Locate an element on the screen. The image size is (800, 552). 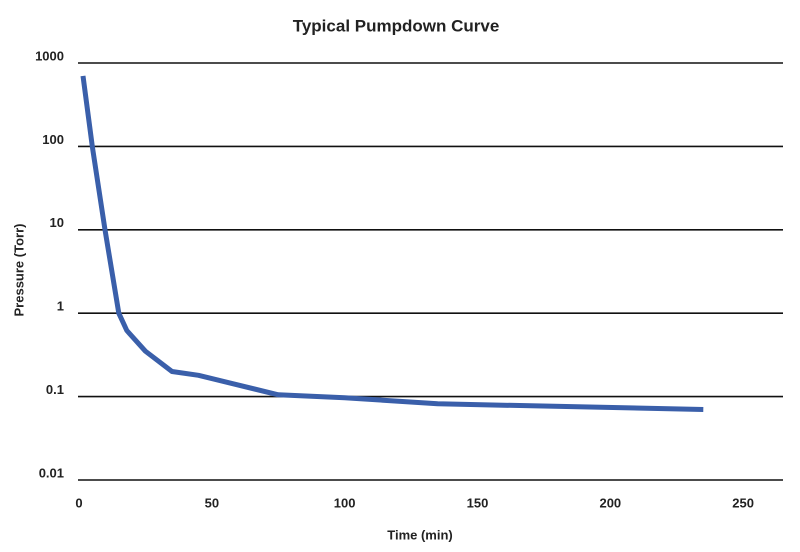
x-tick-label: 250 is located at coordinates (743, 502).